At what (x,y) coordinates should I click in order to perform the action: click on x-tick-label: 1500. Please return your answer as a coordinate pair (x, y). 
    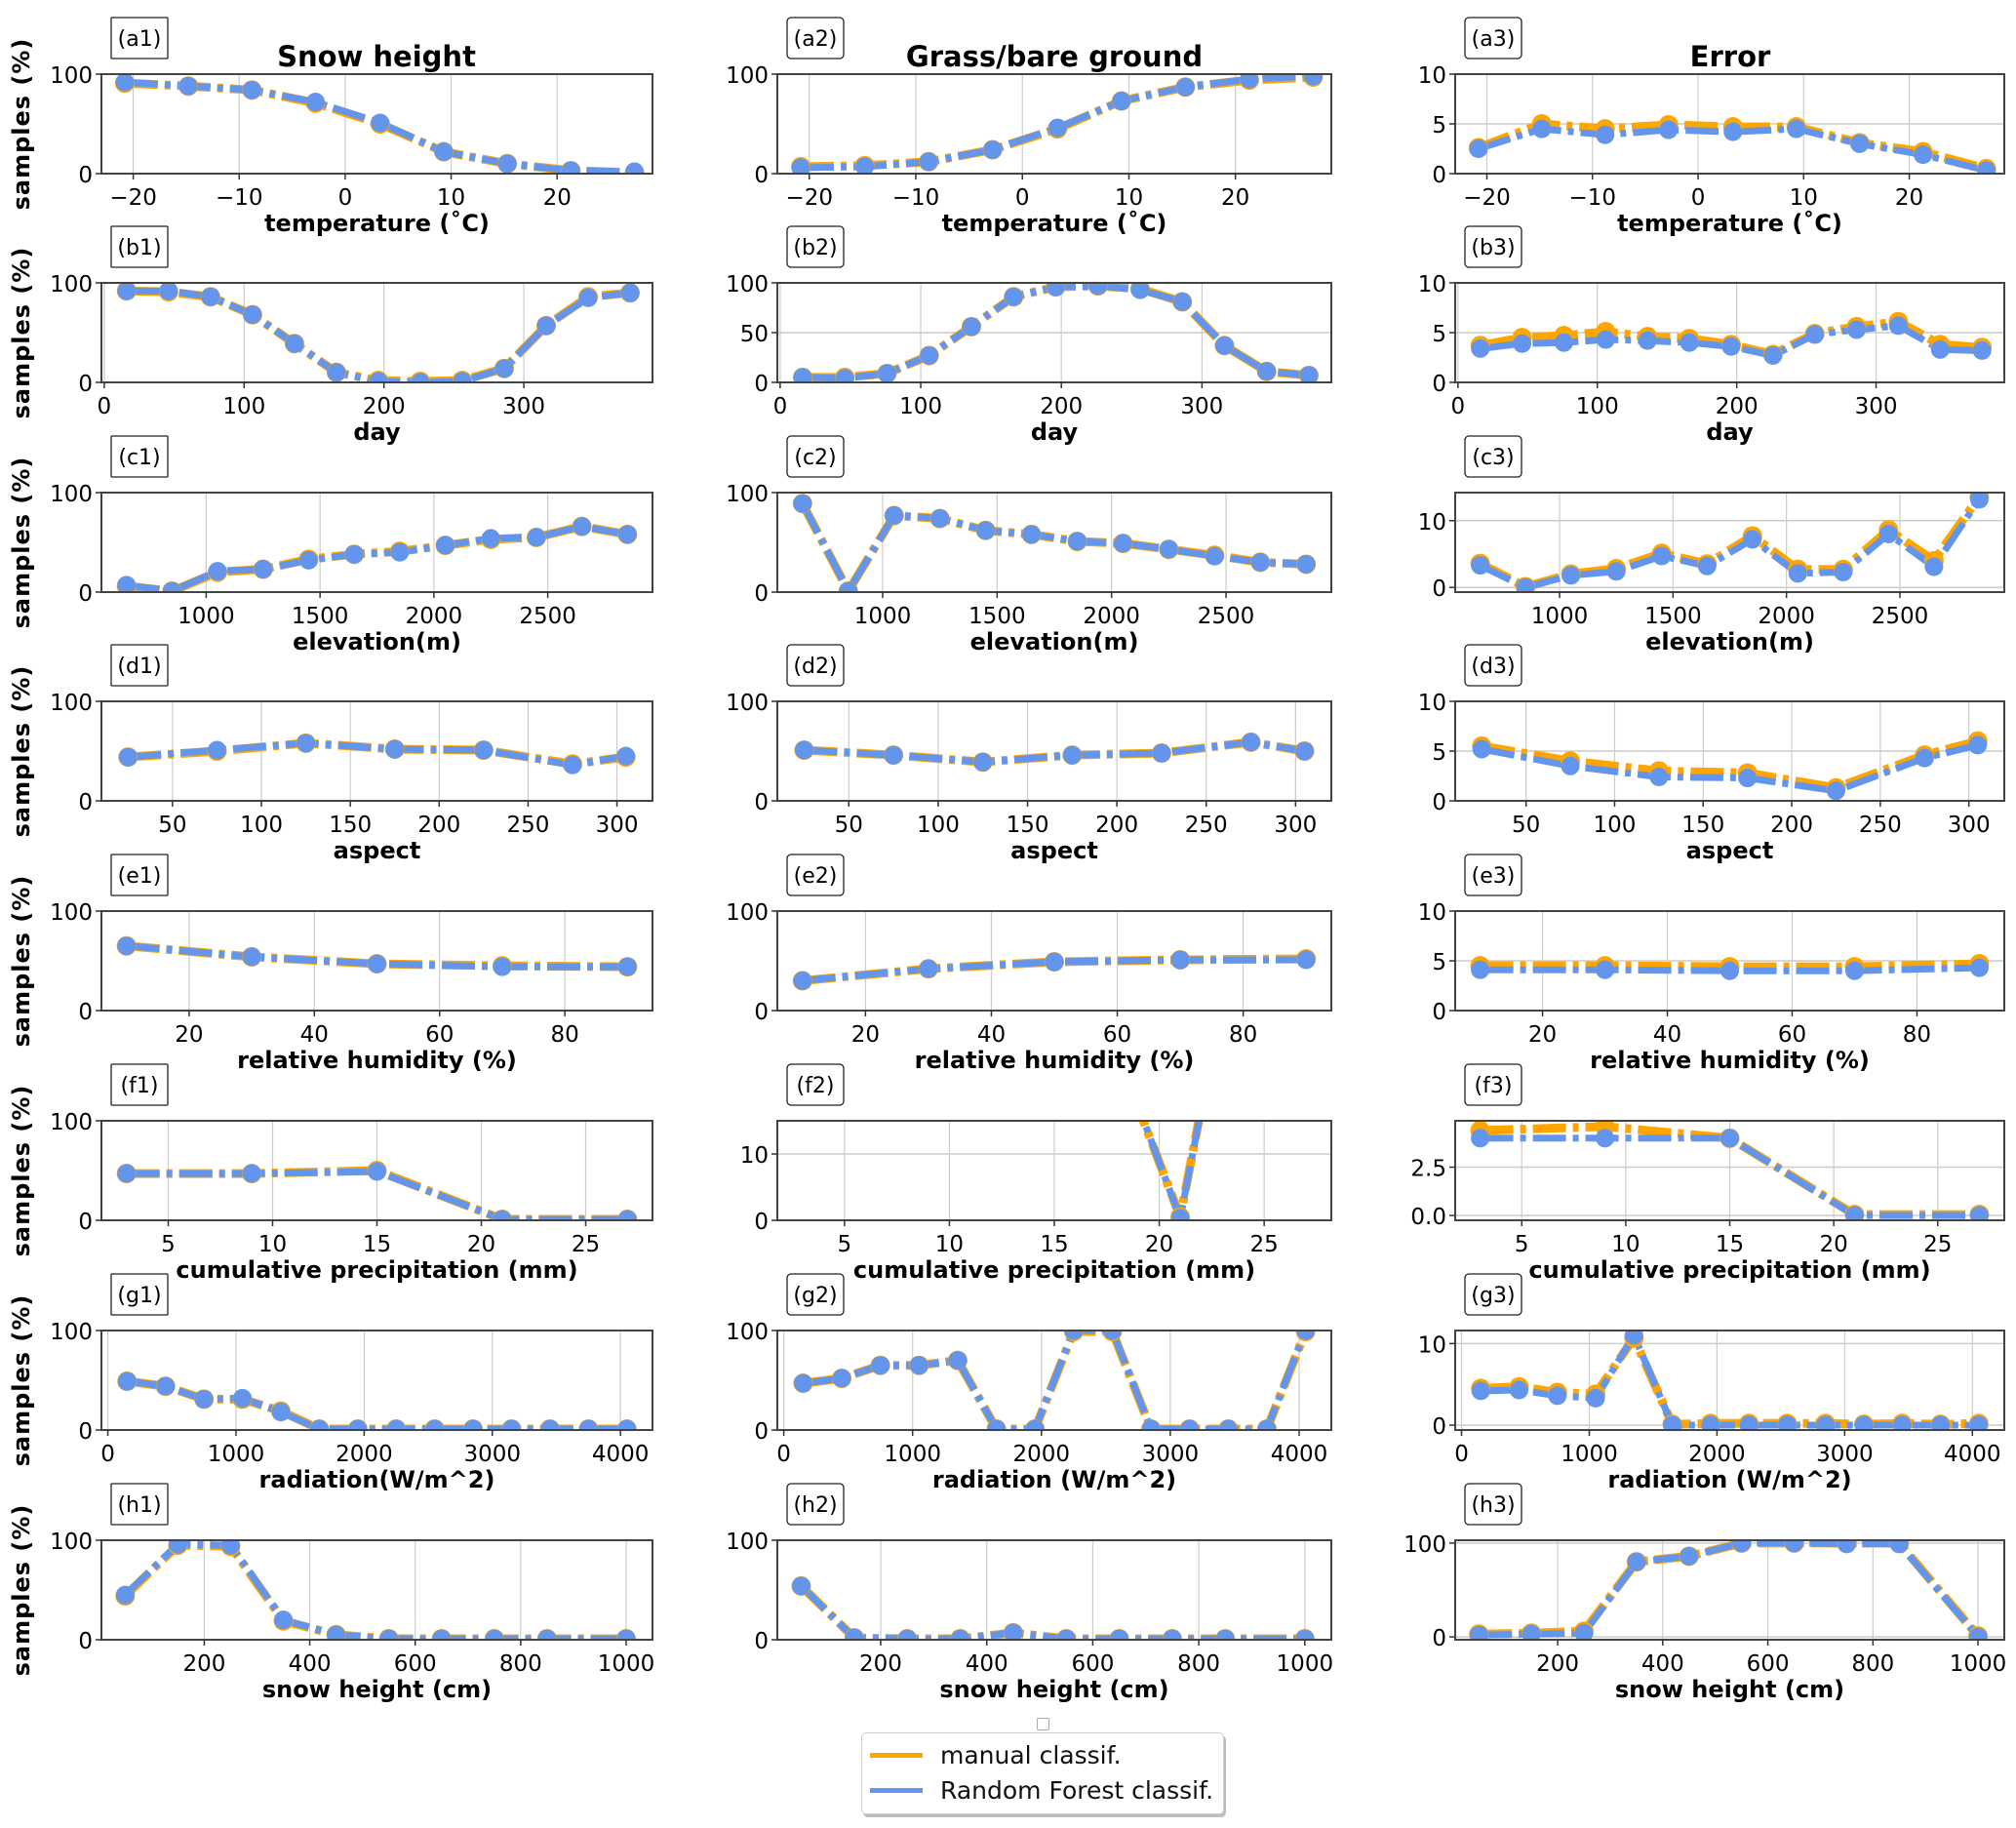
    Looking at the image, I should click on (321, 617).